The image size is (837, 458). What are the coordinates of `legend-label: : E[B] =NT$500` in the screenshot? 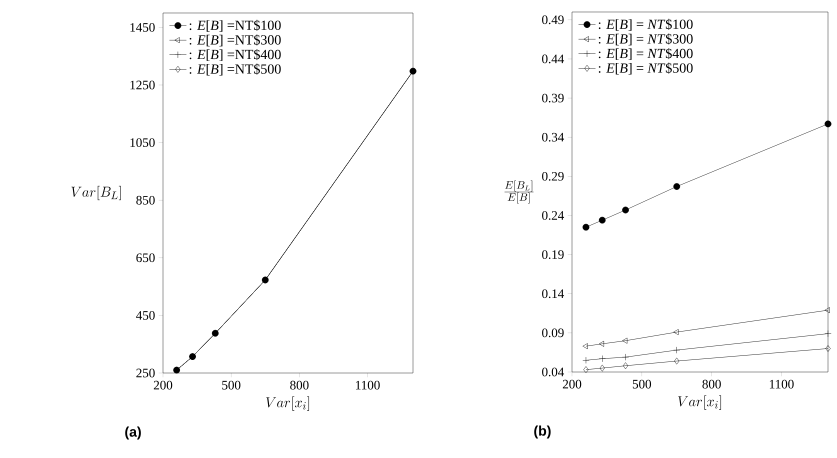 It's located at (235, 70).